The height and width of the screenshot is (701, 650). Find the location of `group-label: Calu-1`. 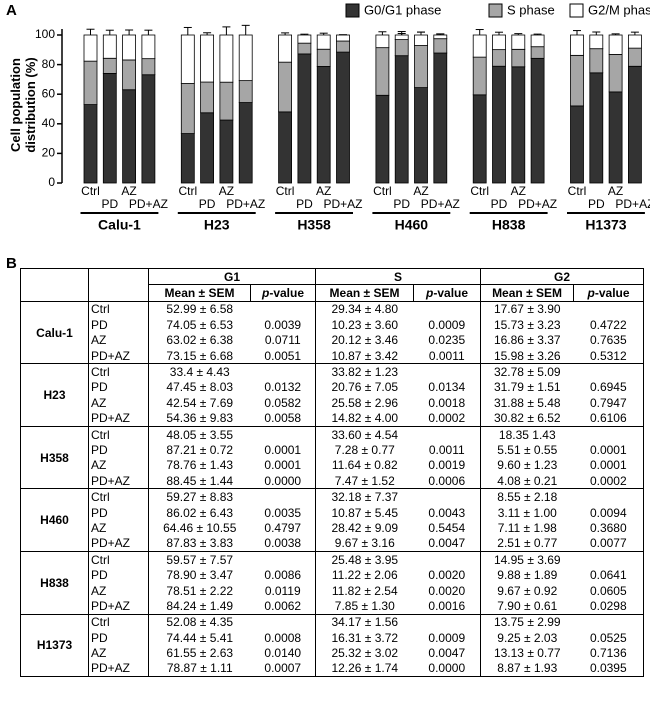

group-label: Calu-1 is located at coordinates (119, 225).